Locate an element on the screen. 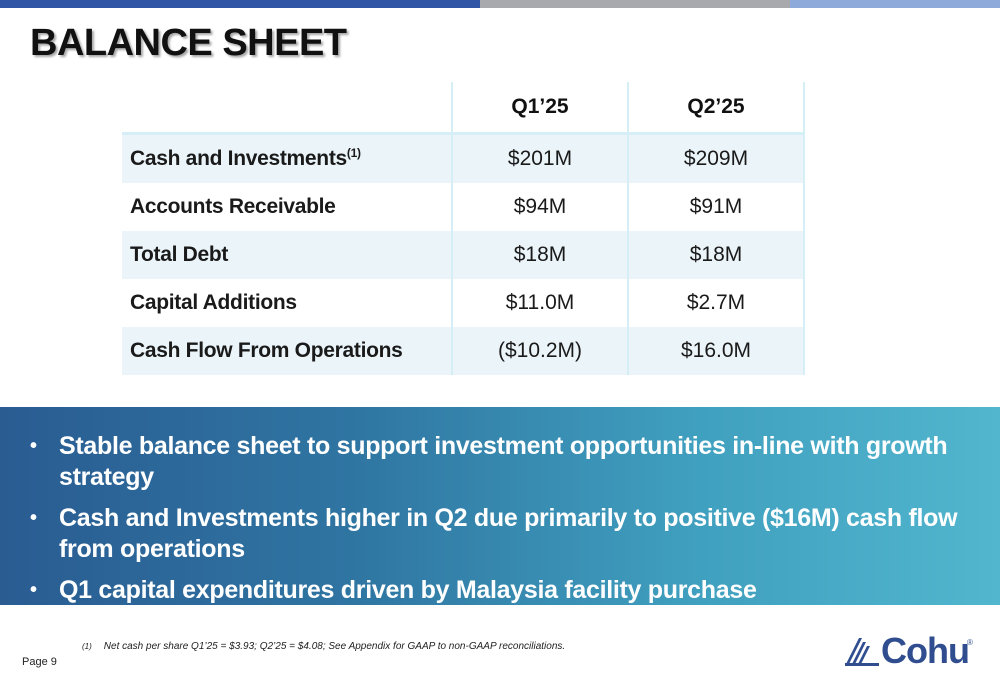 The width and height of the screenshot is (1000, 685). cohu-logo-mark-icon is located at coordinates (862, 652).